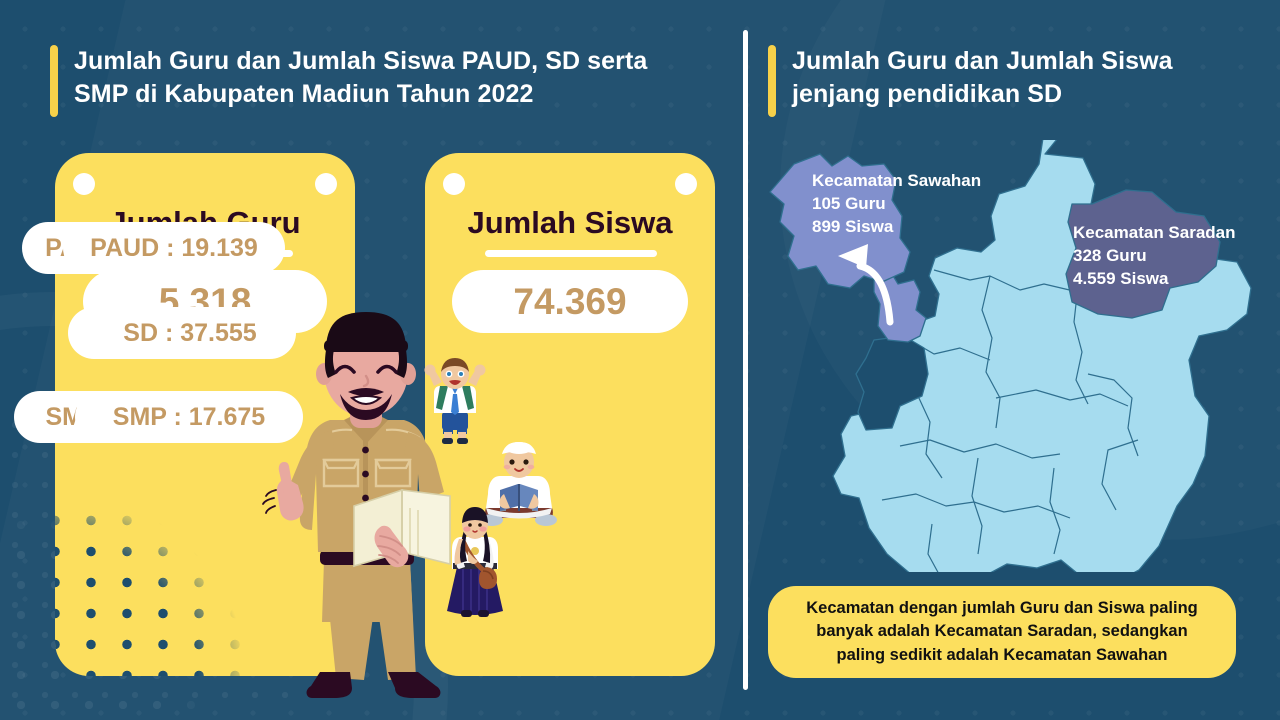  Describe the element at coordinates (475, 562) in the screenshot. I see `student-girl-illustration` at that location.